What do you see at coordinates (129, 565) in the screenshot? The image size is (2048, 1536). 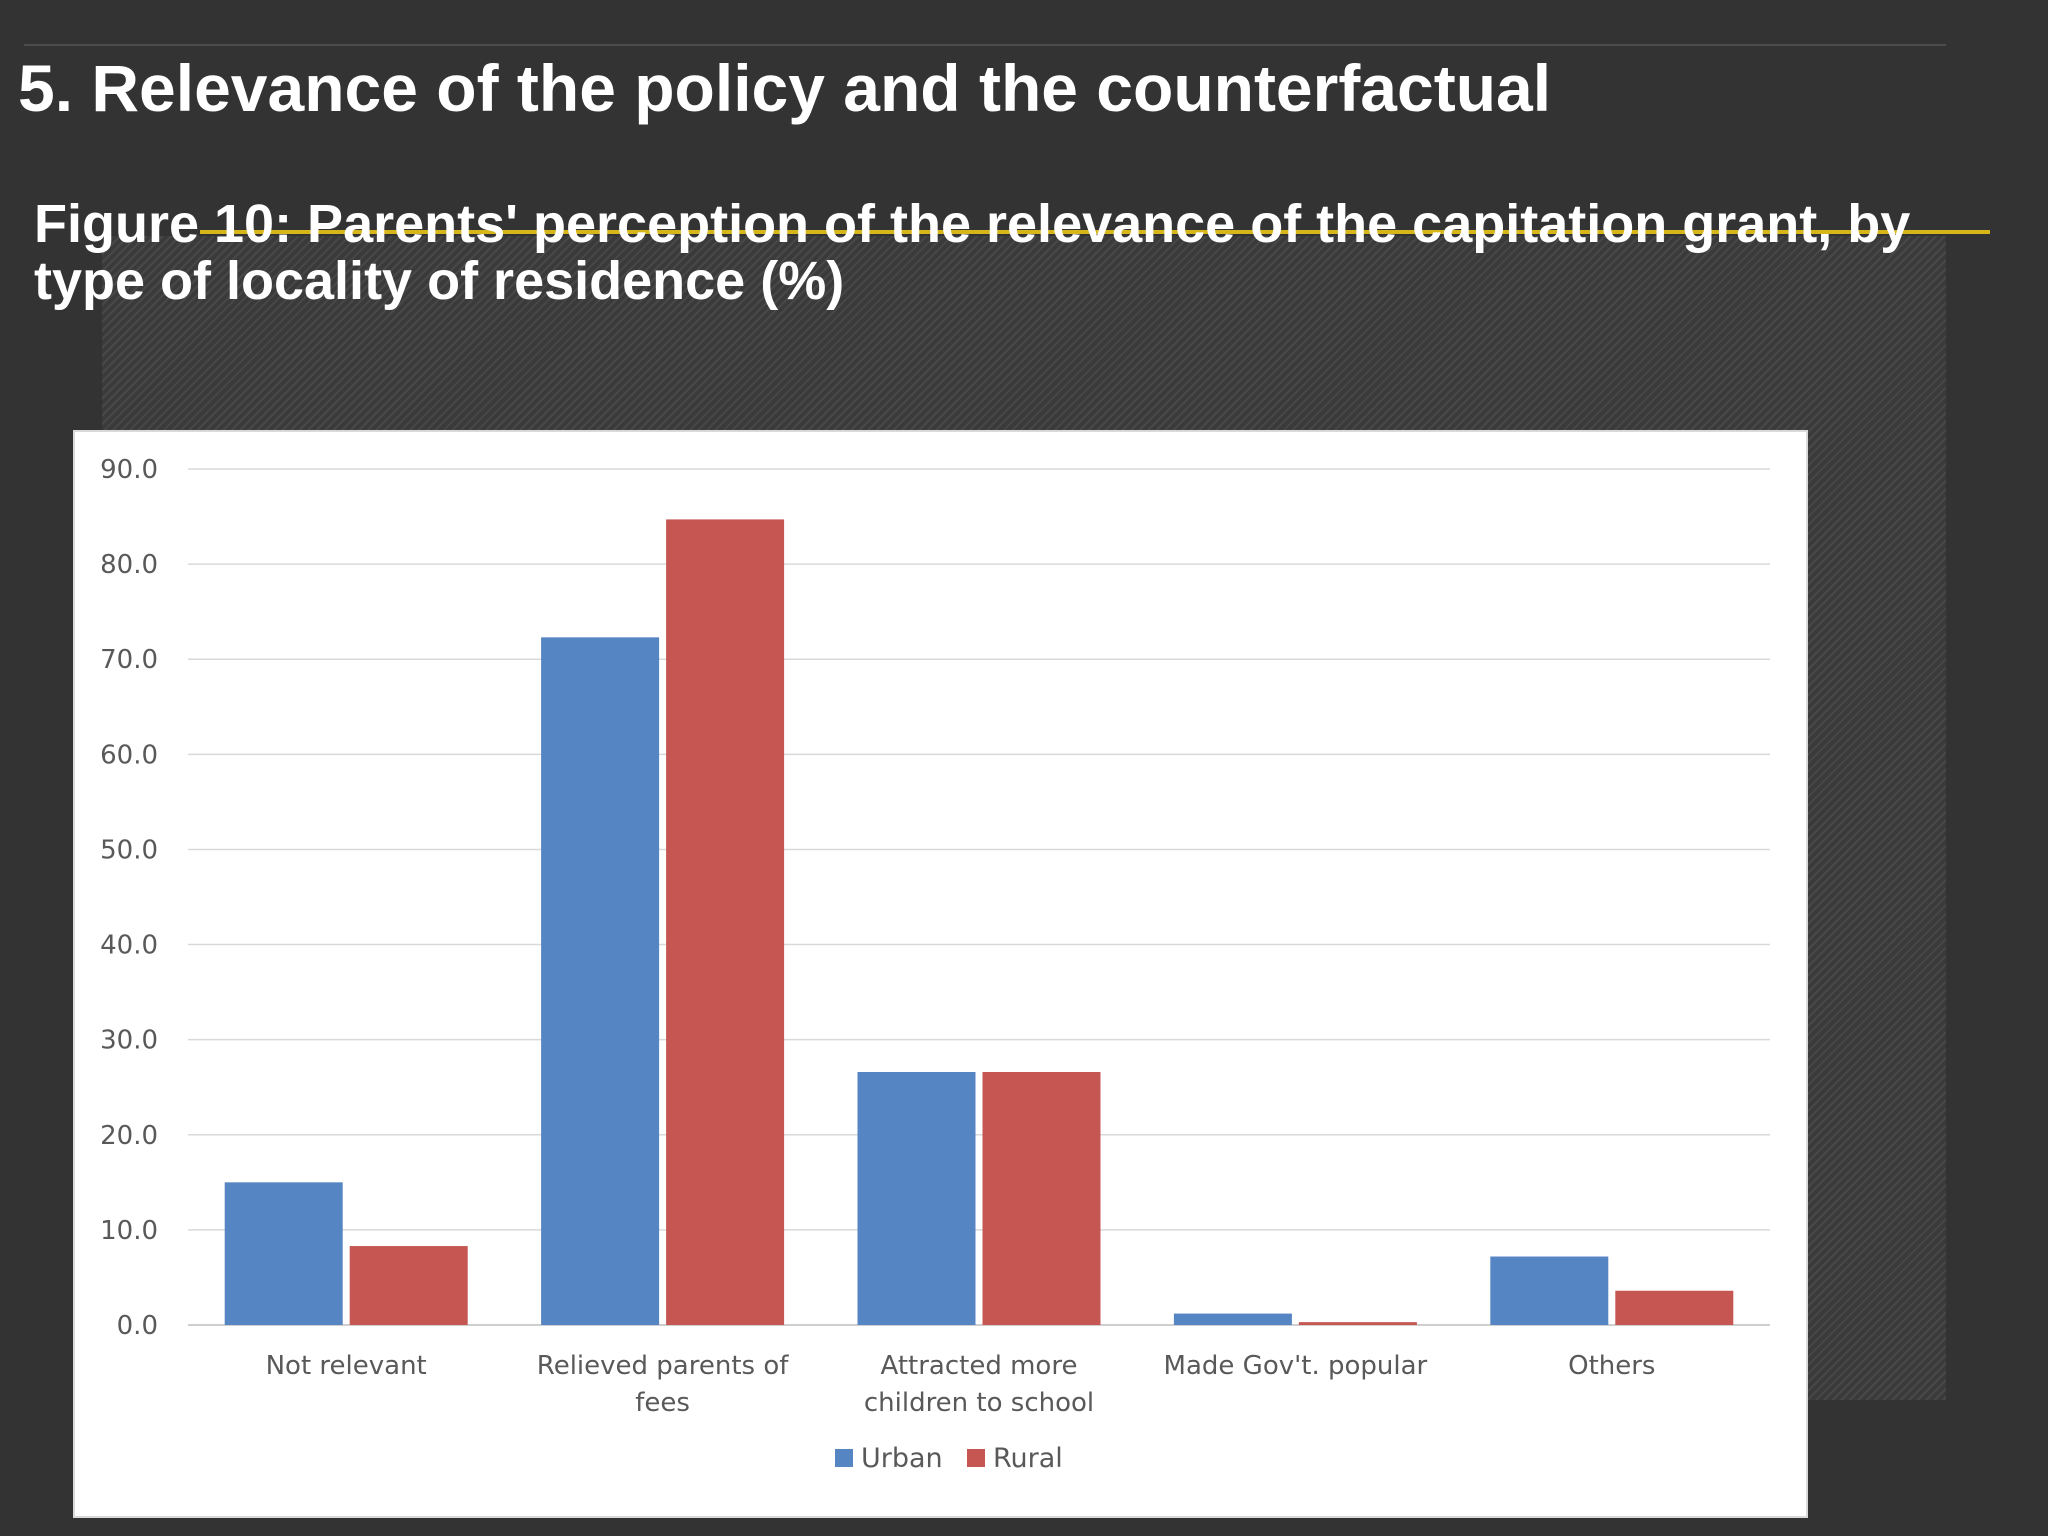 I see `y-tick-label: 80.0` at bounding box center [129, 565].